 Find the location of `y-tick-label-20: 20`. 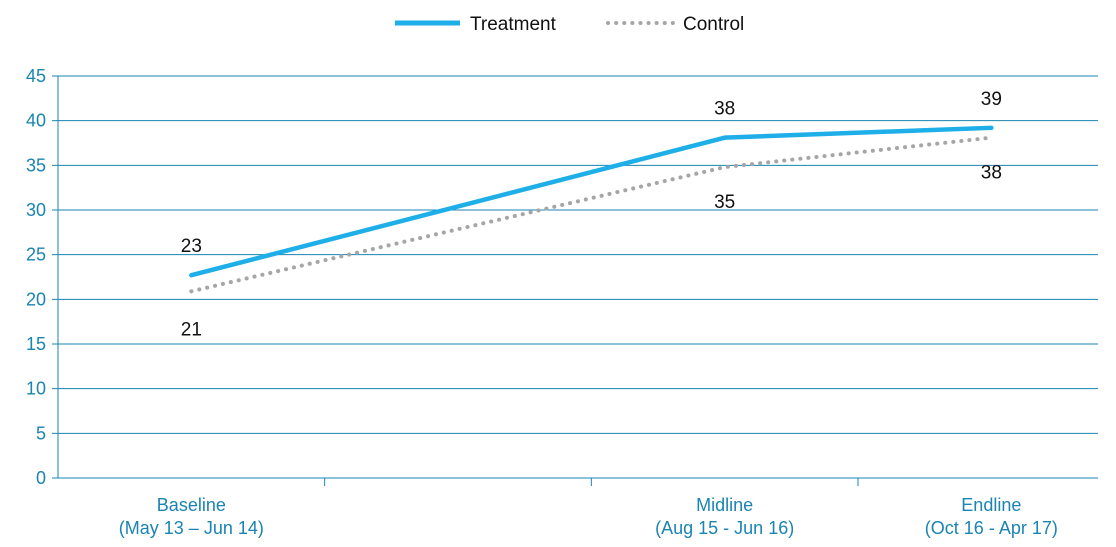

y-tick-label-20: 20 is located at coordinates (36, 299).